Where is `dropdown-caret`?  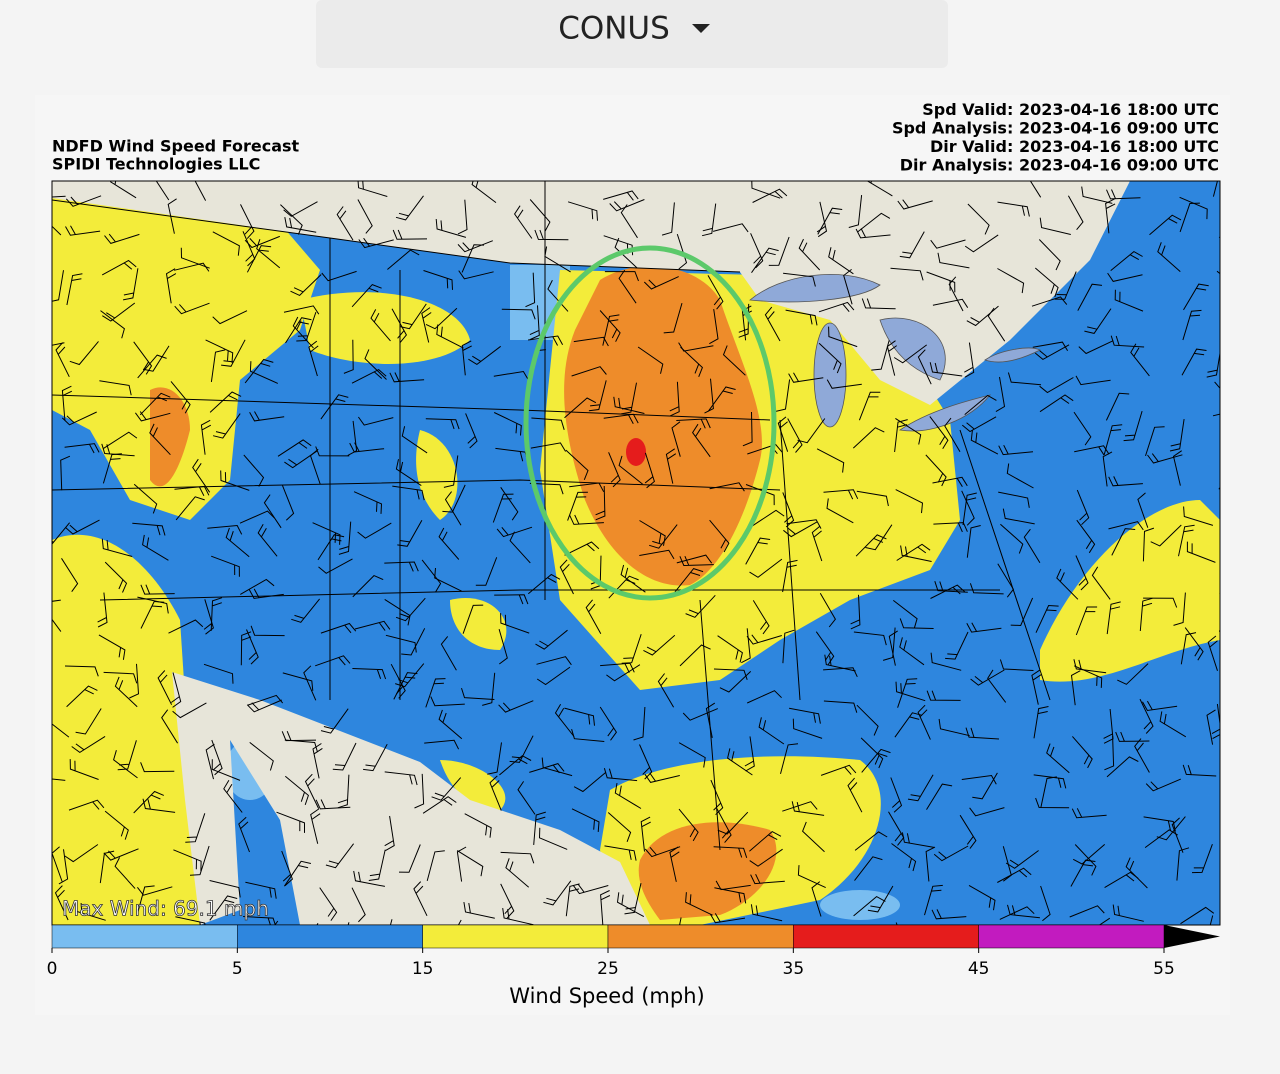 dropdown-caret is located at coordinates (701, 28).